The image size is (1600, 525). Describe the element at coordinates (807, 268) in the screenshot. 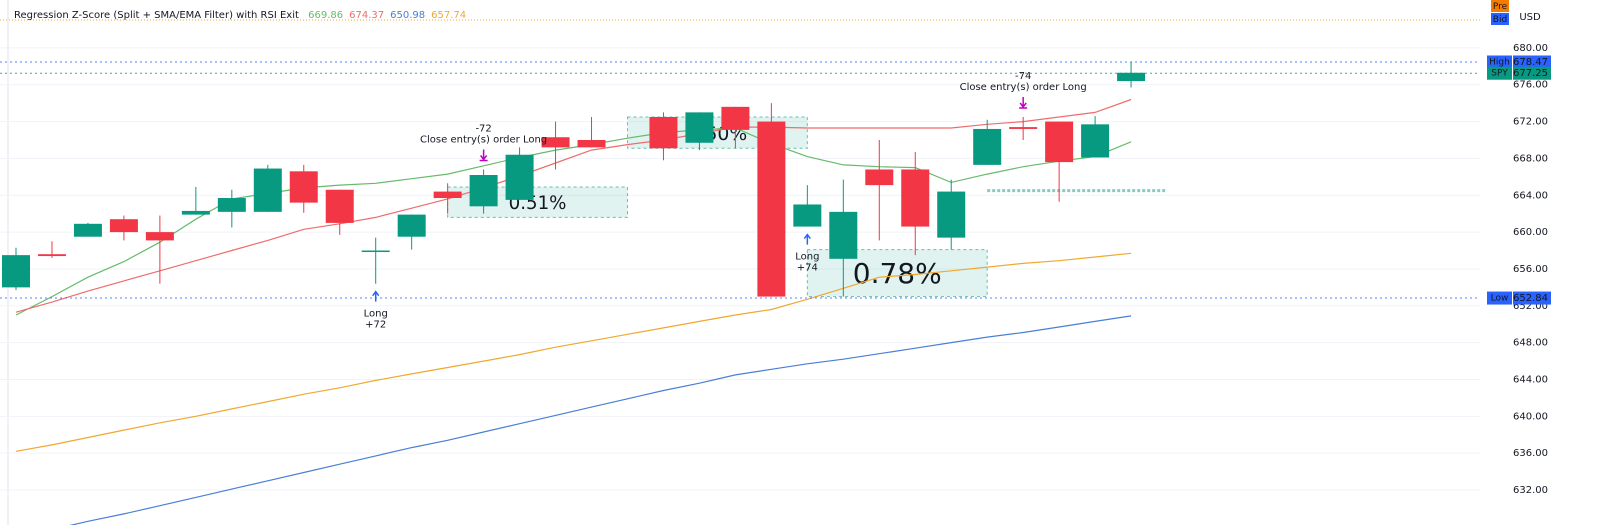

I see `signal-qty: +74` at that location.